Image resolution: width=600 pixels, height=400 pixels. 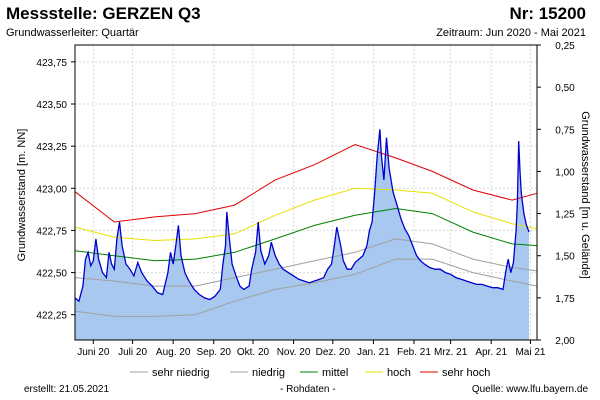 I want to click on right-tick-label: 0,25, so click(x=565, y=46).